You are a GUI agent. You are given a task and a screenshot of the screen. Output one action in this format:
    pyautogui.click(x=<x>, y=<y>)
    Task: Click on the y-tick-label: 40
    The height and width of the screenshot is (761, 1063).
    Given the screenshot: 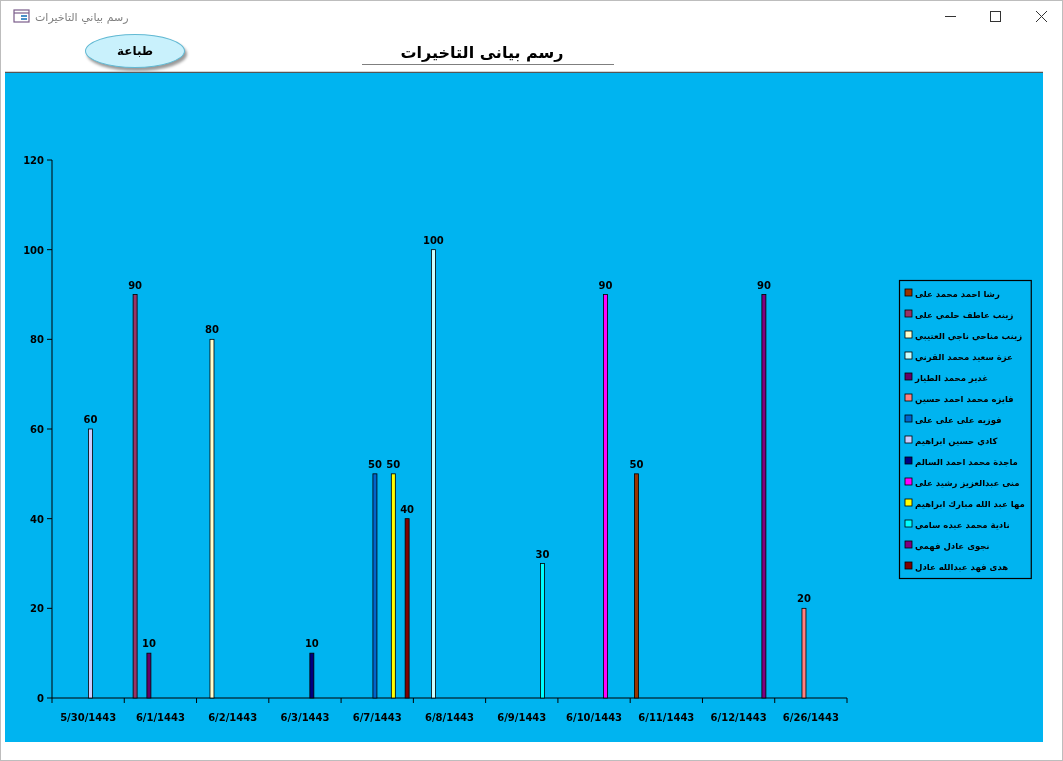 What is the action you would take?
    pyautogui.click(x=37, y=519)
    